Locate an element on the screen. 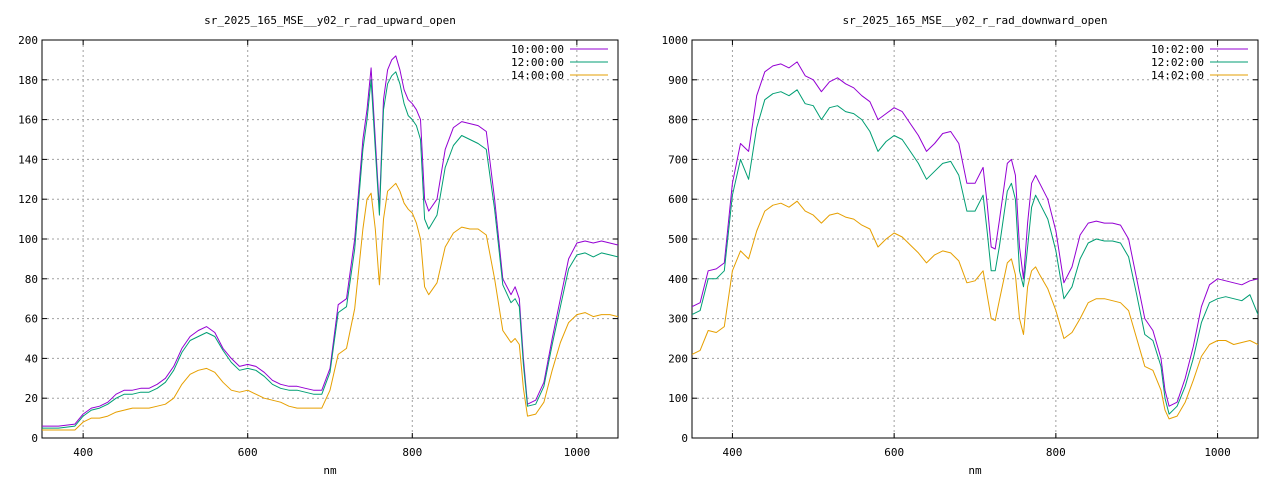 The height and width of the screenshot is (480, 1280). chart-title: sr_2025_165_MSE__y02_r_rad_upward_open is located at coordinates (330, 20).